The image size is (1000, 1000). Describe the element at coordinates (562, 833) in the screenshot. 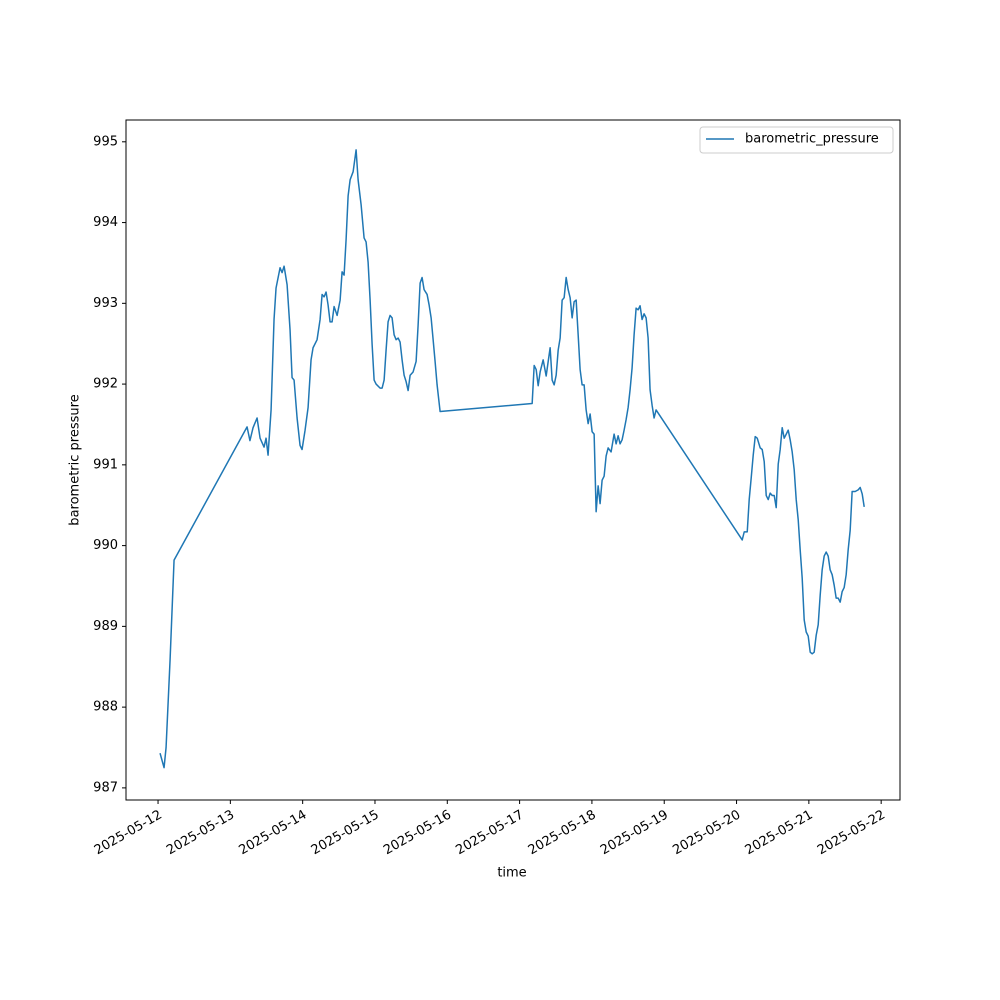

I see `x-tick-label: 2025-05-18` at that location.